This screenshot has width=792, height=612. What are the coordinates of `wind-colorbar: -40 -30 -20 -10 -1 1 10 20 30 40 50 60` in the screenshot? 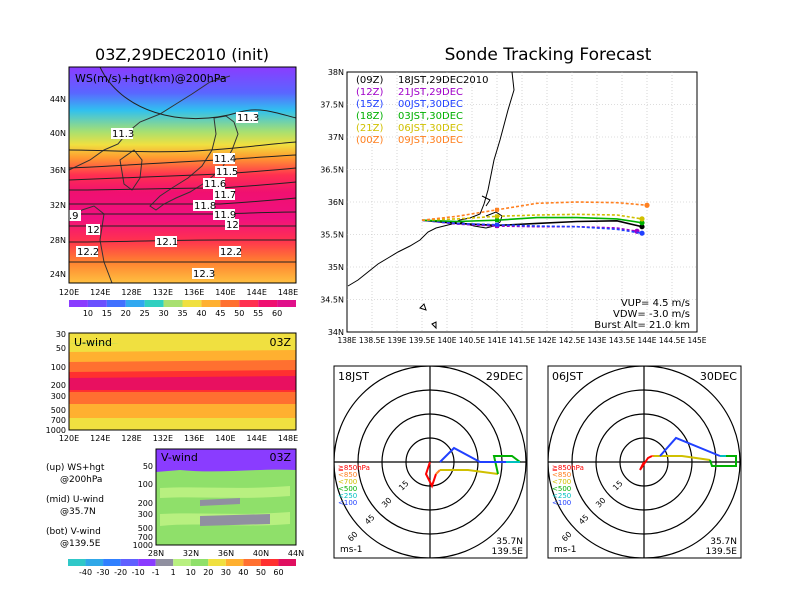 It's located at (182, 568).